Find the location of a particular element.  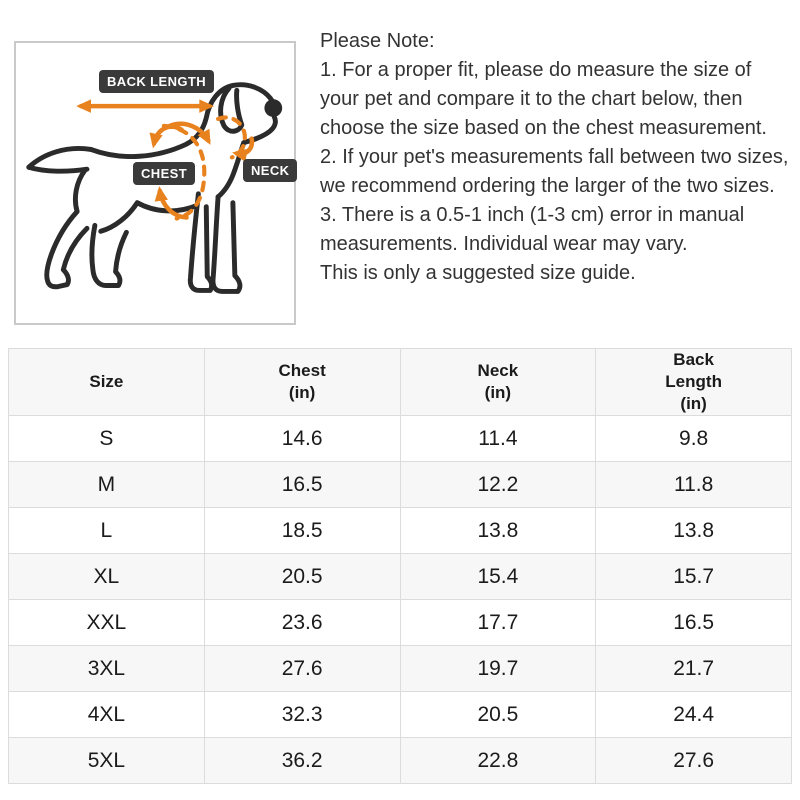

measuring-diagram: BACK LENGTH CHEST NECK is located at coordinates (156, 183).